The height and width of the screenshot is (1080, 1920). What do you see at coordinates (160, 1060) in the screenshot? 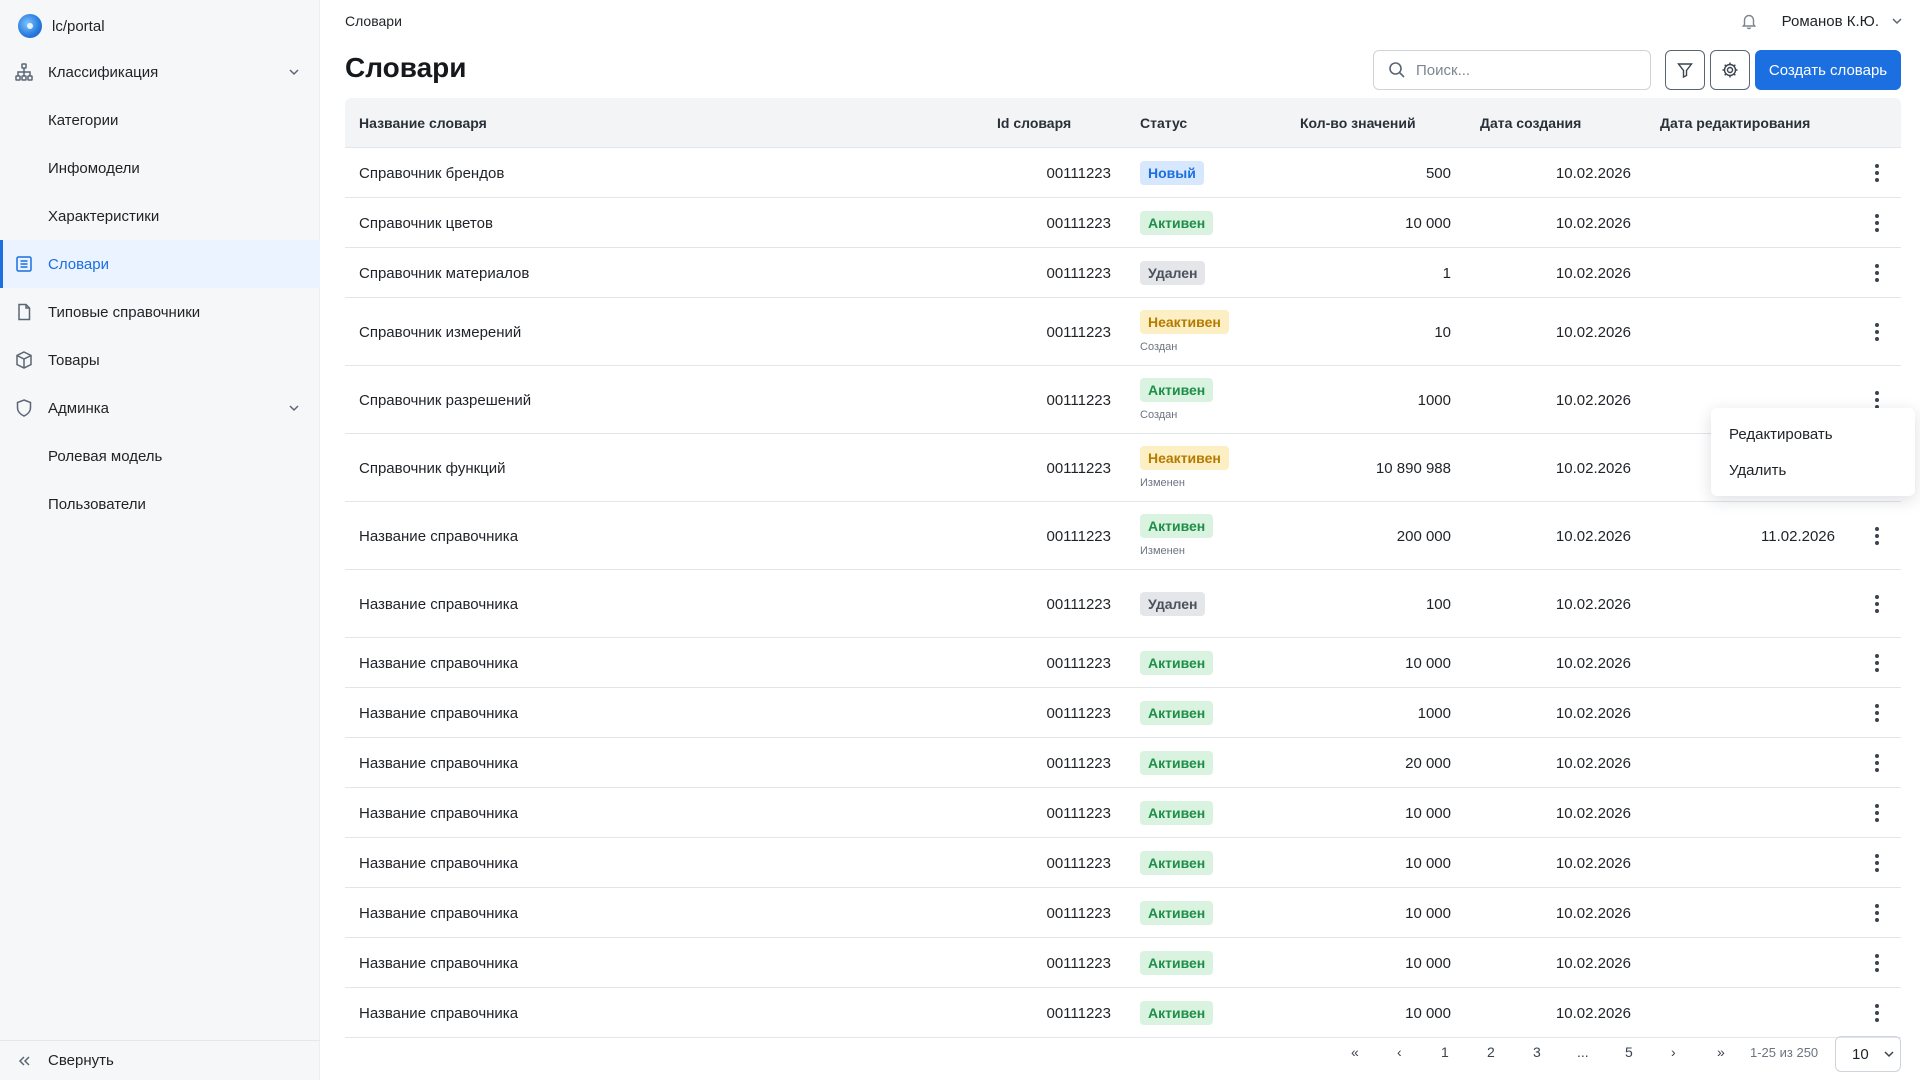
I see `collapse-sidebar-button: Свернуть` at bounding box center [160, 1060].